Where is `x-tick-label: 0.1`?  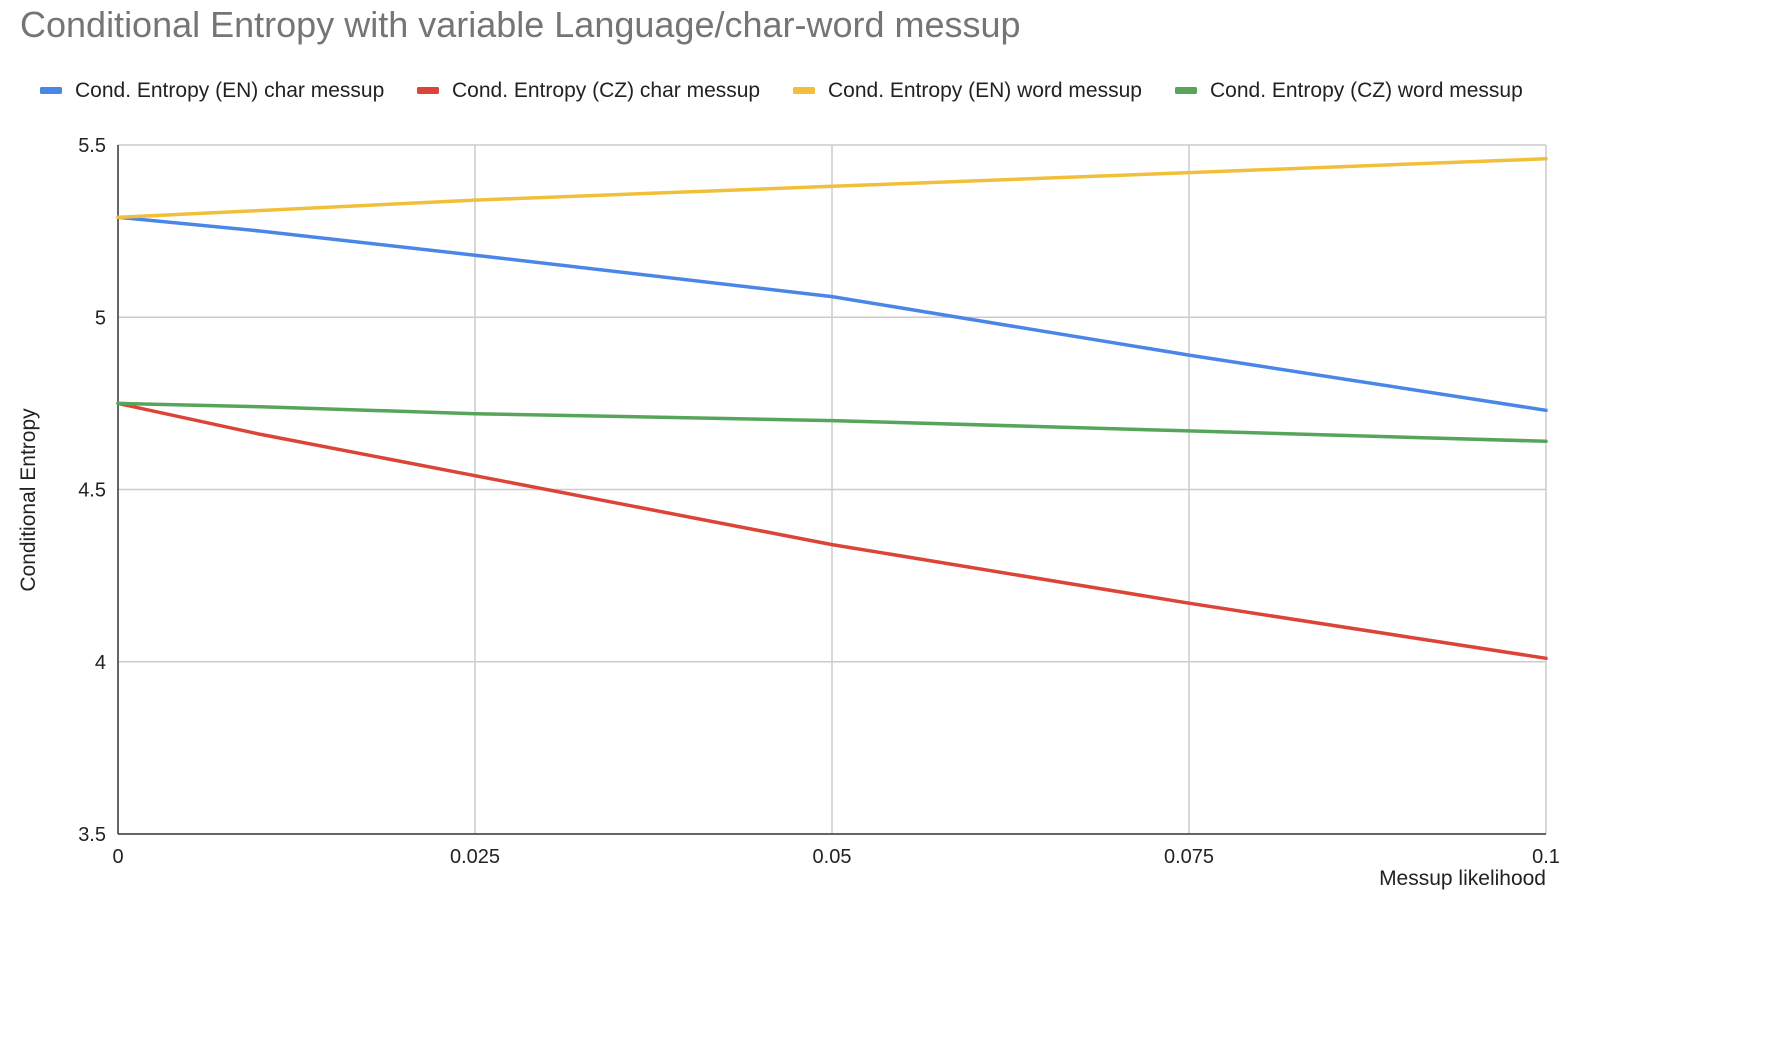
x-tick-label: 0.1 is located at coordinates (1546, 857).